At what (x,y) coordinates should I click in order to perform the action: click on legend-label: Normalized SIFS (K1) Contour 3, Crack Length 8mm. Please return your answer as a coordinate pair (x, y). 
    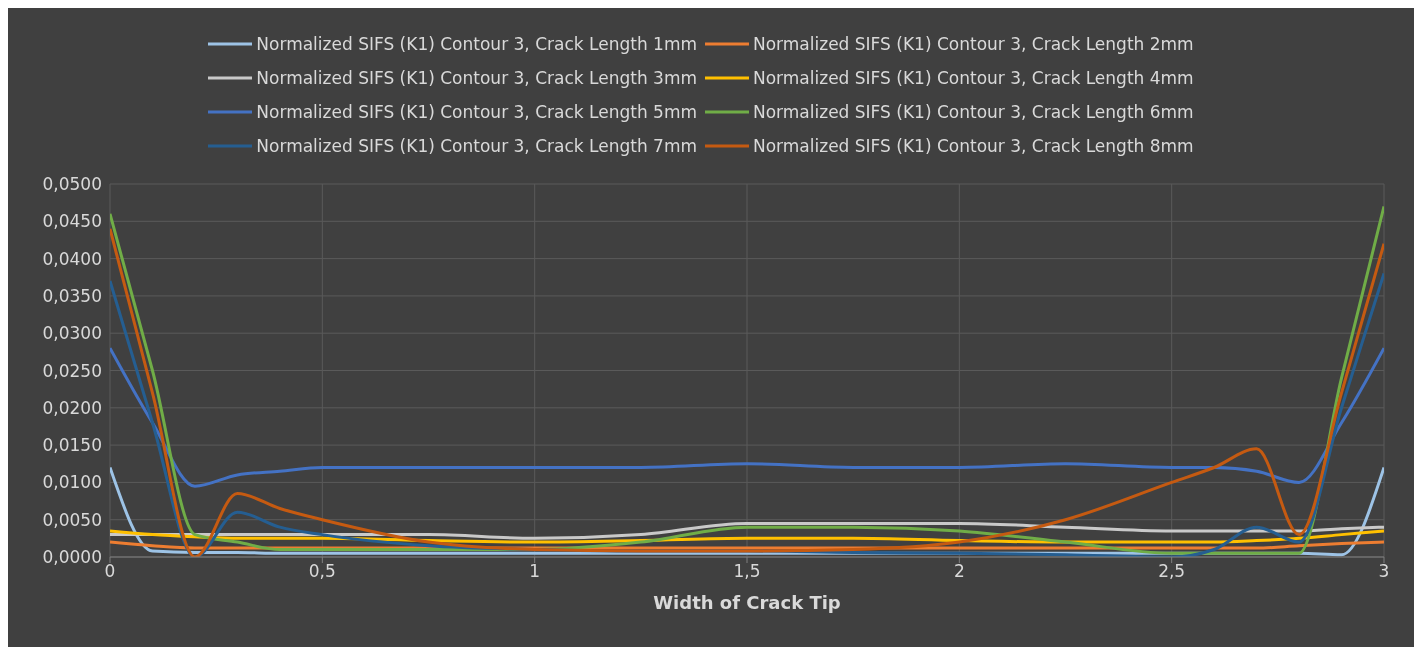
    Looking at the image, I should click on (973, 146).